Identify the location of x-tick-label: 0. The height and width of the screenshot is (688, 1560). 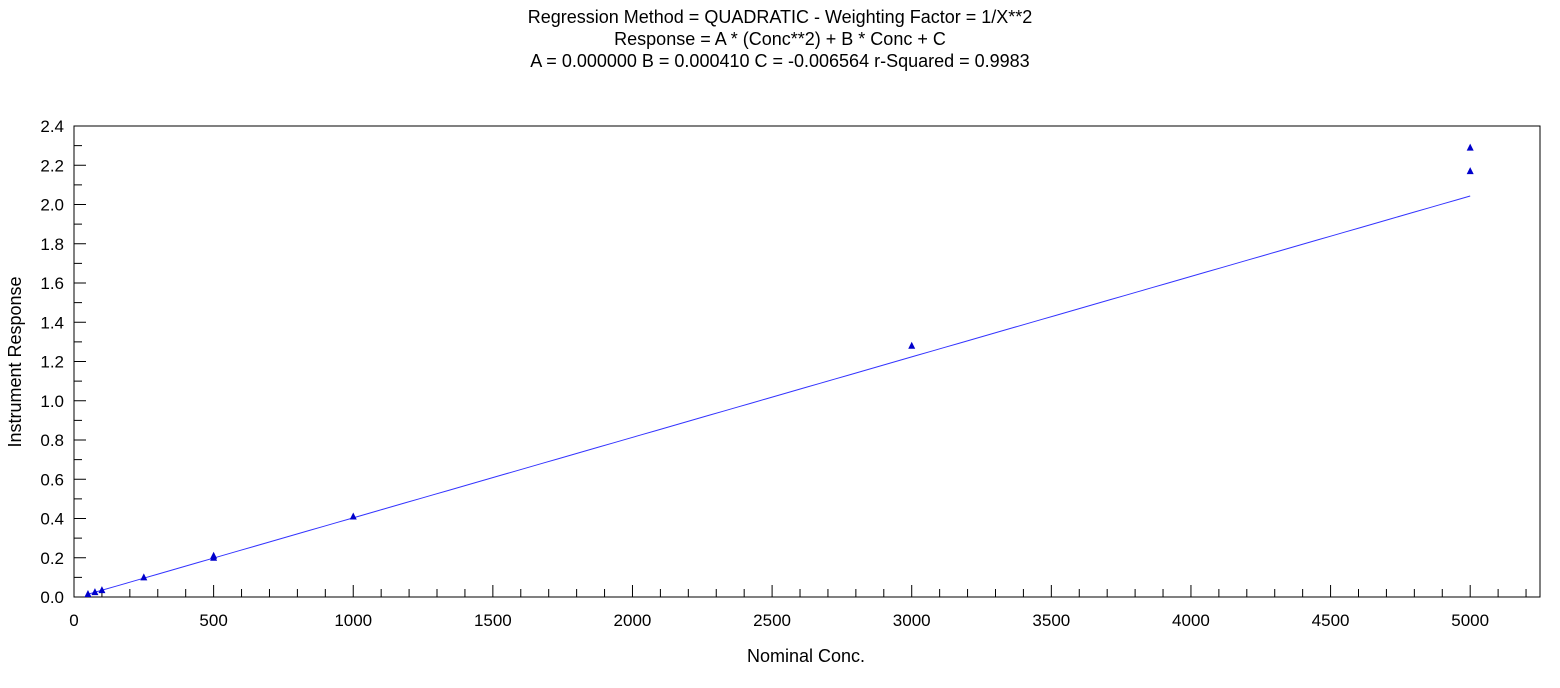
(73, 620).